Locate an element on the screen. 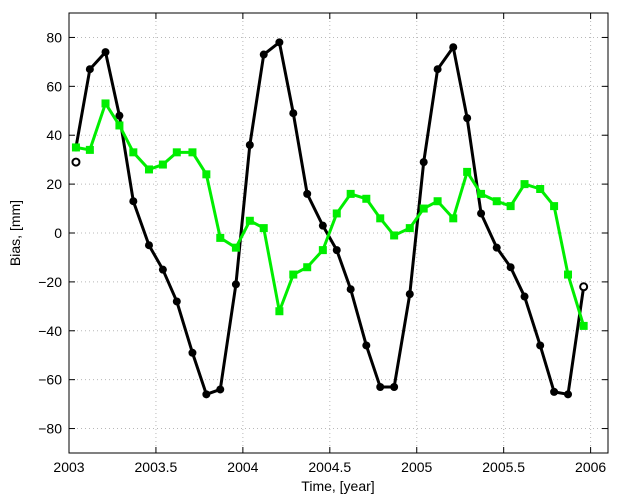  x-tick-label: 2003.5 is located at coordinates (156, 467).